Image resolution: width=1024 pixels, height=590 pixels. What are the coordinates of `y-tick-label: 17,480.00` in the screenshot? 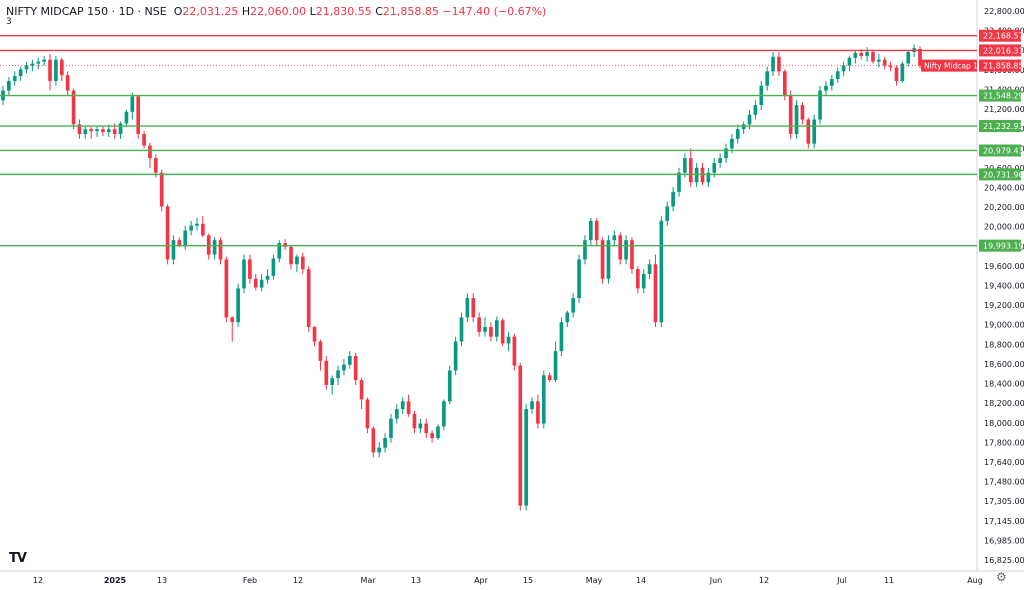 It's located at (1004, 482).